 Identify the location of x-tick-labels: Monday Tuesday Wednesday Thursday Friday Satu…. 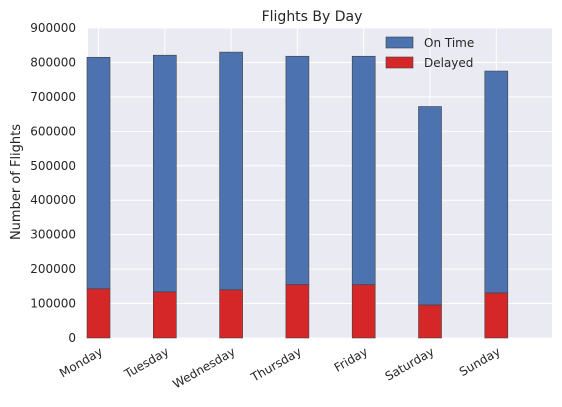
(280, 367).